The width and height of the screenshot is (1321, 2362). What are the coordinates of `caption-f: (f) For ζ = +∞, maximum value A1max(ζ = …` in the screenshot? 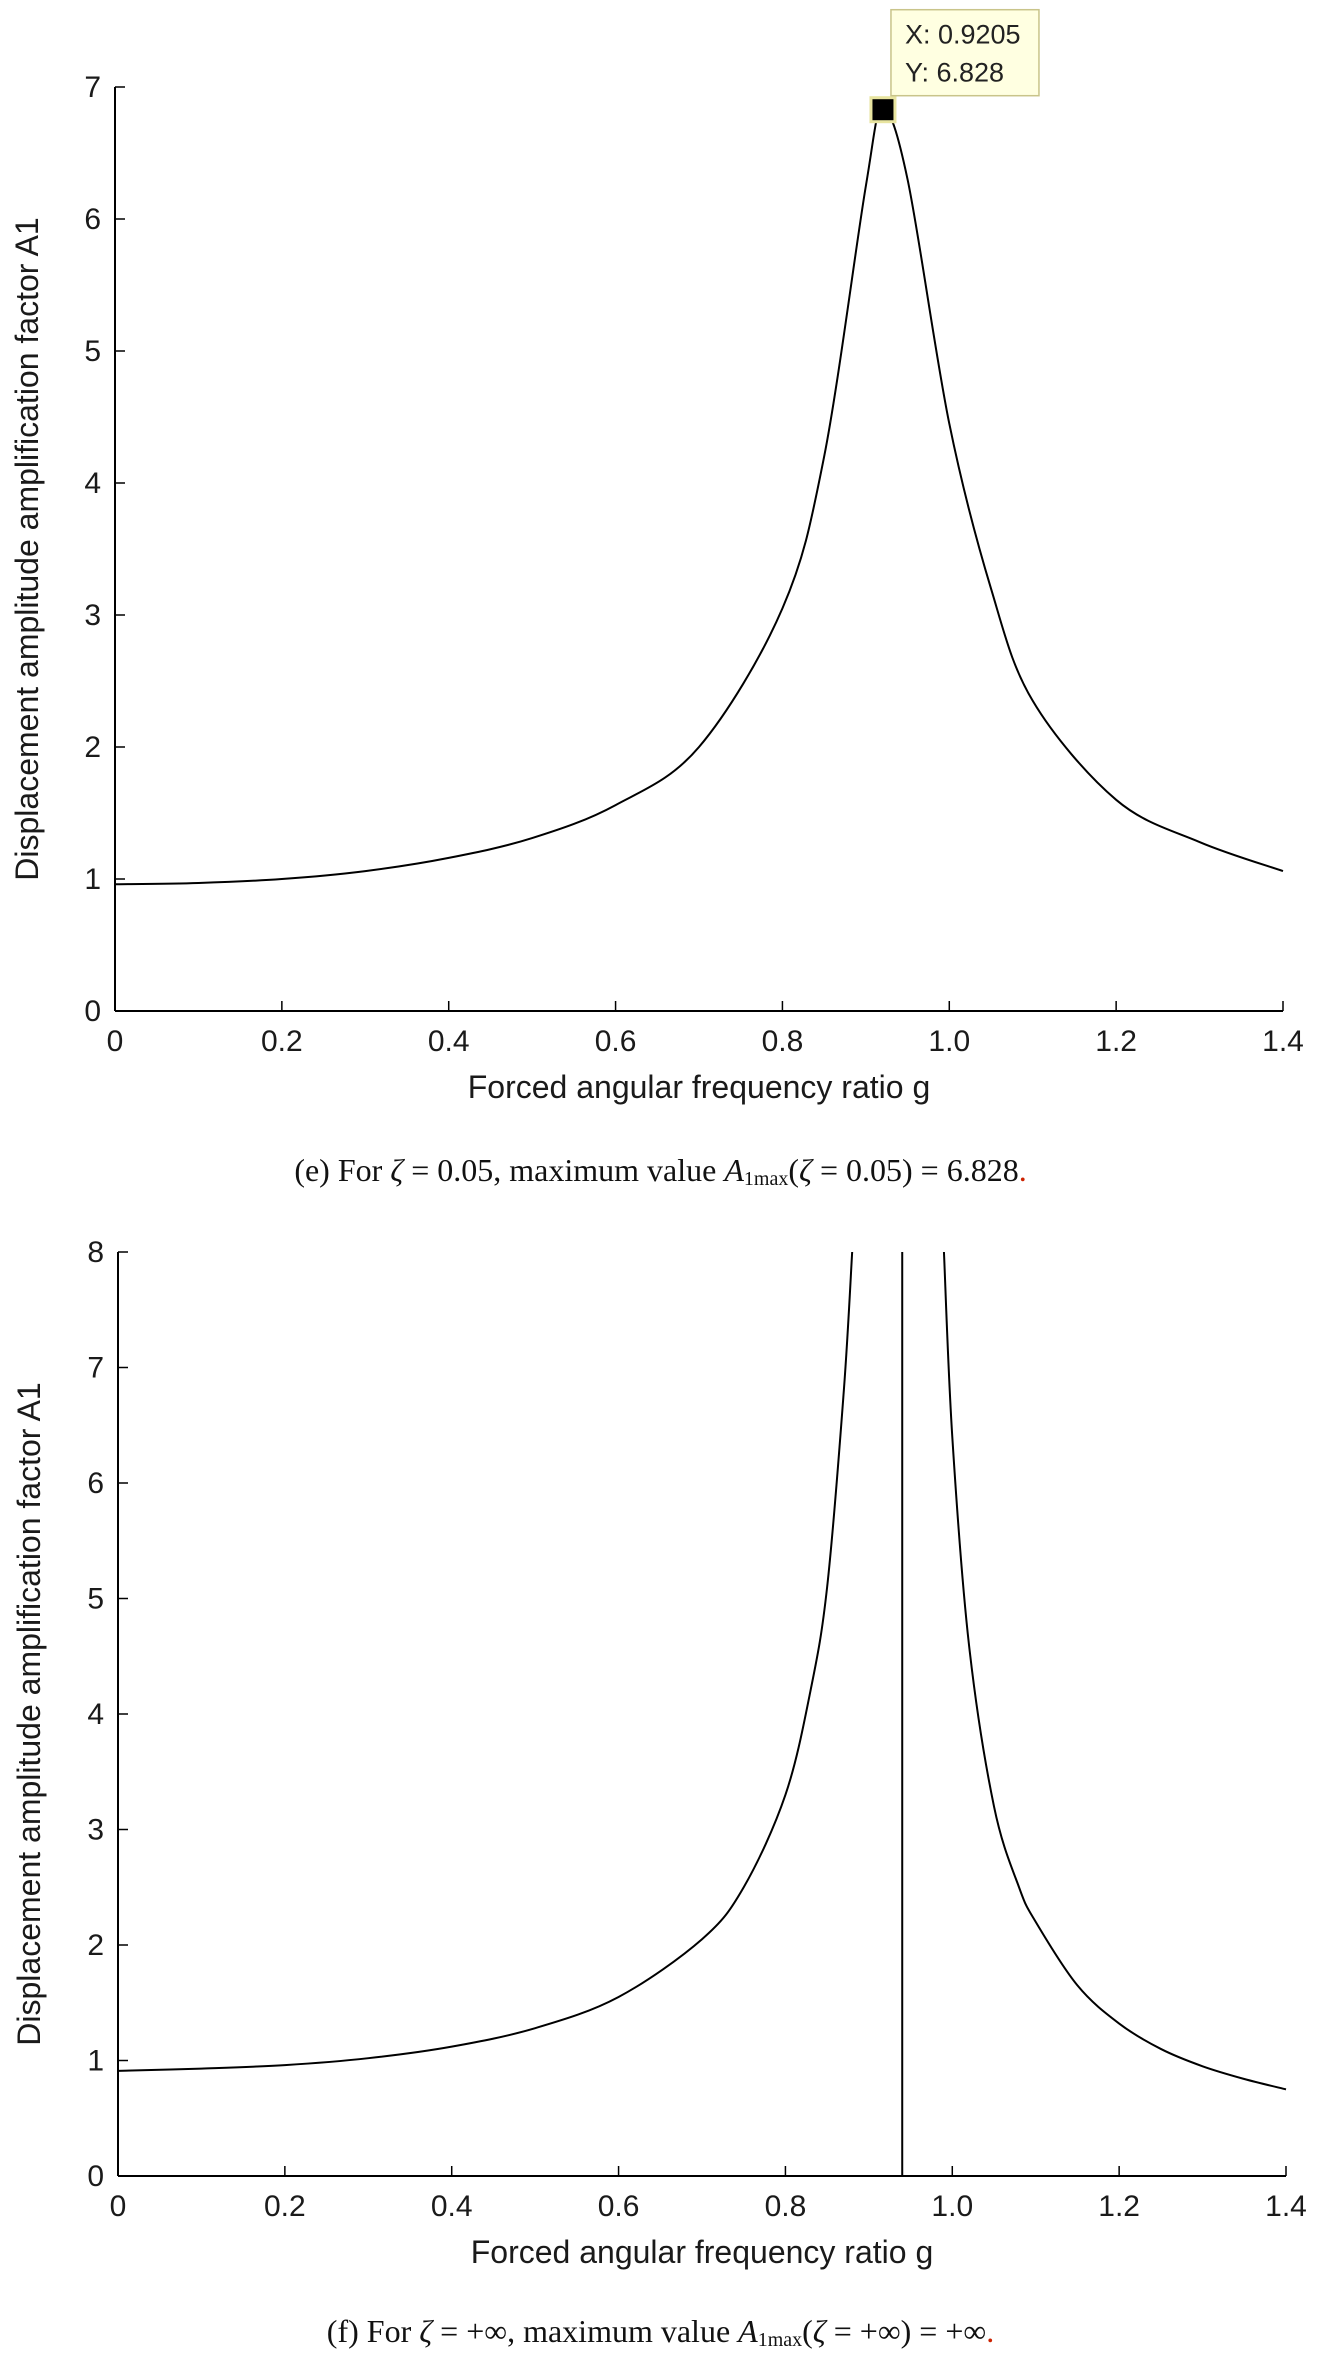 It's located at (660, 2332).